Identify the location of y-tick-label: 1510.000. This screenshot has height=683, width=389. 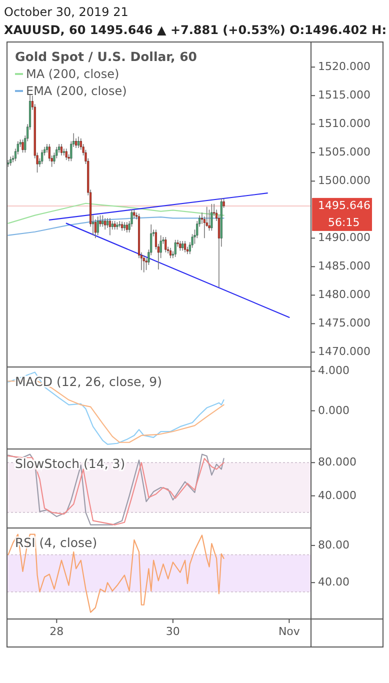
(344, 123).